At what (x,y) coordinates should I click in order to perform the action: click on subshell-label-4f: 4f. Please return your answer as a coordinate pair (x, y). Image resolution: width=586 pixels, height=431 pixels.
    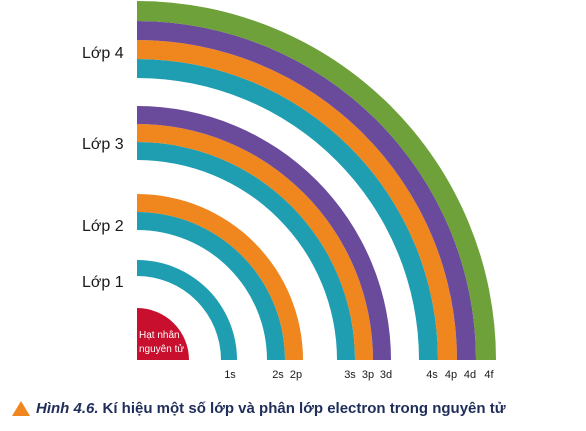
    Looking at the image, I should click on (489, 375).